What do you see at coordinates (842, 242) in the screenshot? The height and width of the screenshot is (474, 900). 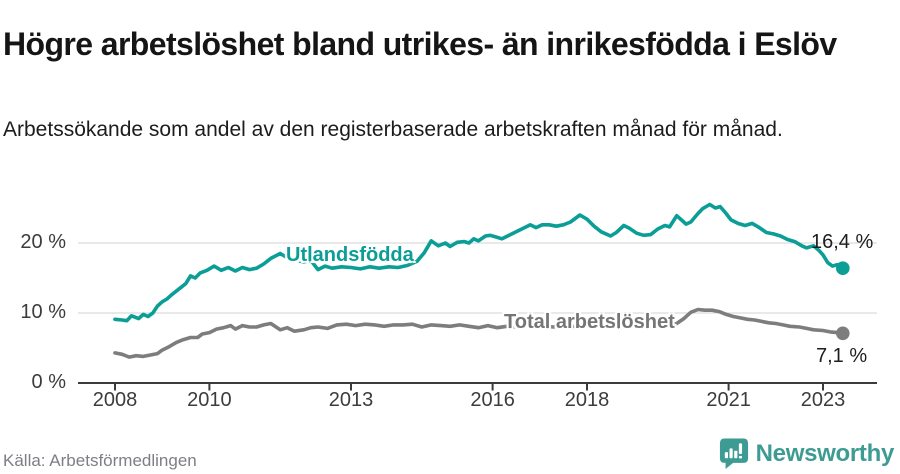 I see `end-value-label-utlandsfodda: 16,4 %` at bounding box center [842, 242].